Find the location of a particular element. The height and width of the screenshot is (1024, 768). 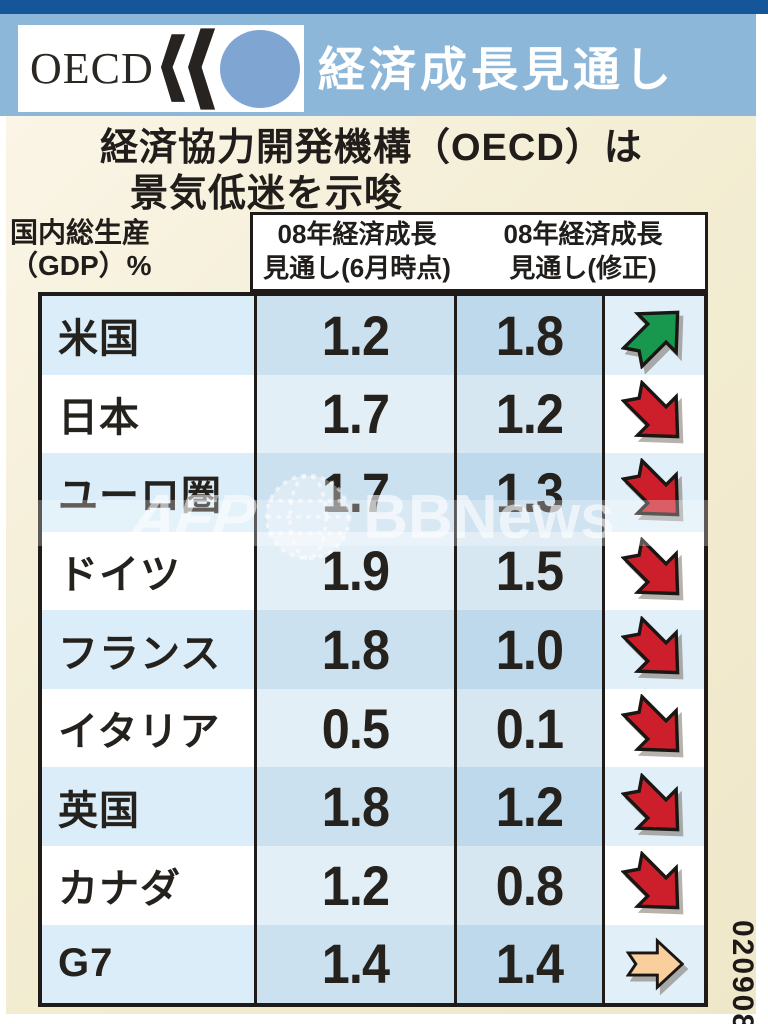

page-title: 経済成長見通し is located at coordinates (496, 69).